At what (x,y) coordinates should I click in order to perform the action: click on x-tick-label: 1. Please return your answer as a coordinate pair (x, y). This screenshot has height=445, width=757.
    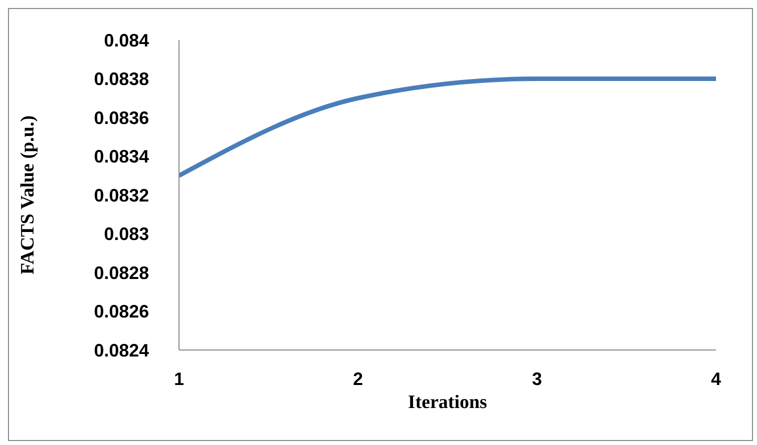
    Looking at the image, I should click on (179, 378).